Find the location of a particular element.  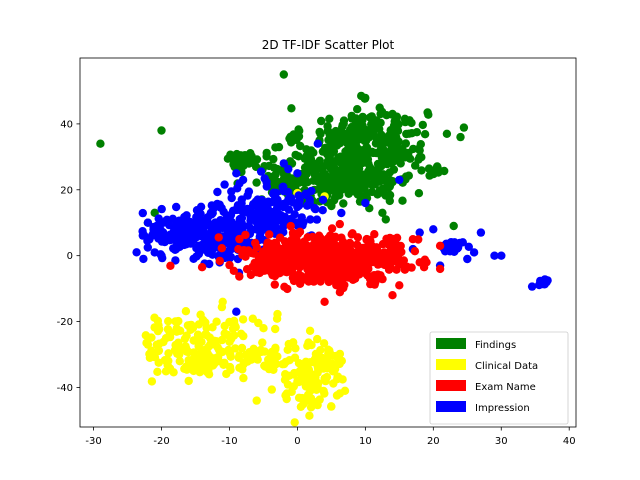

y-tick-label: -40 is located at coordinates (65, 388).